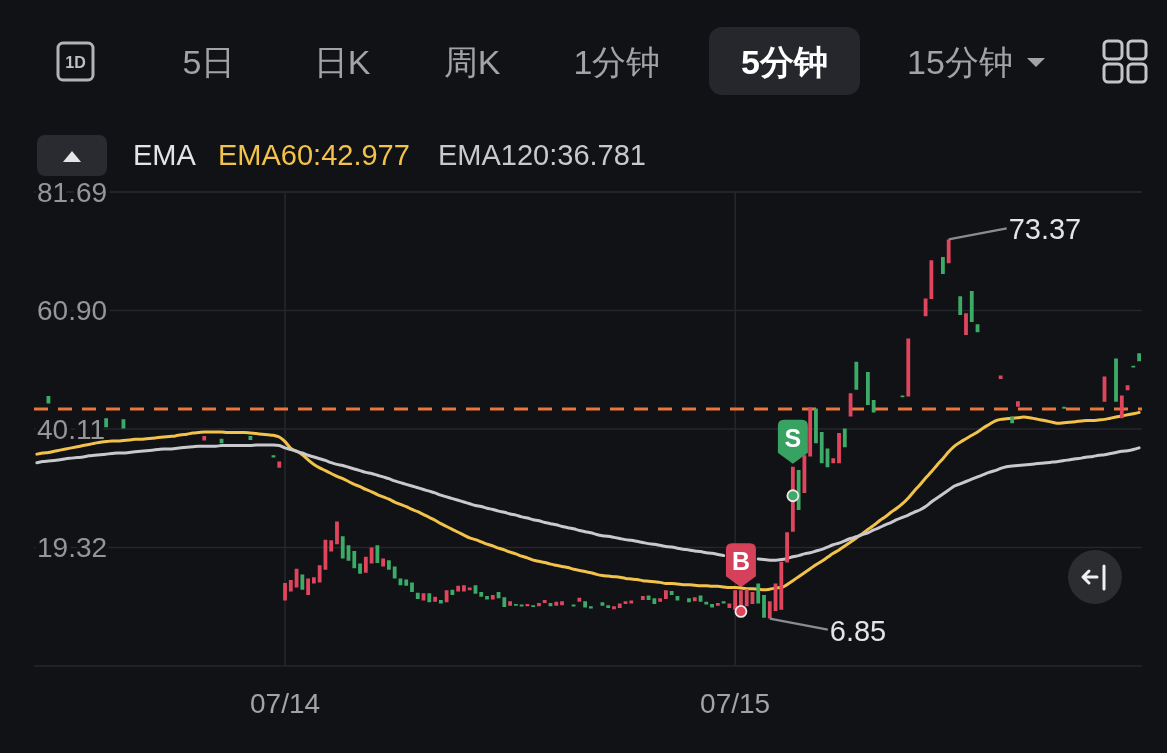 The width and height of the screenshot is (1167, 753). What do you see at coordinates (740, 561) in the screenshot?
I see `series-label: B` at bounding box center [740, 561].